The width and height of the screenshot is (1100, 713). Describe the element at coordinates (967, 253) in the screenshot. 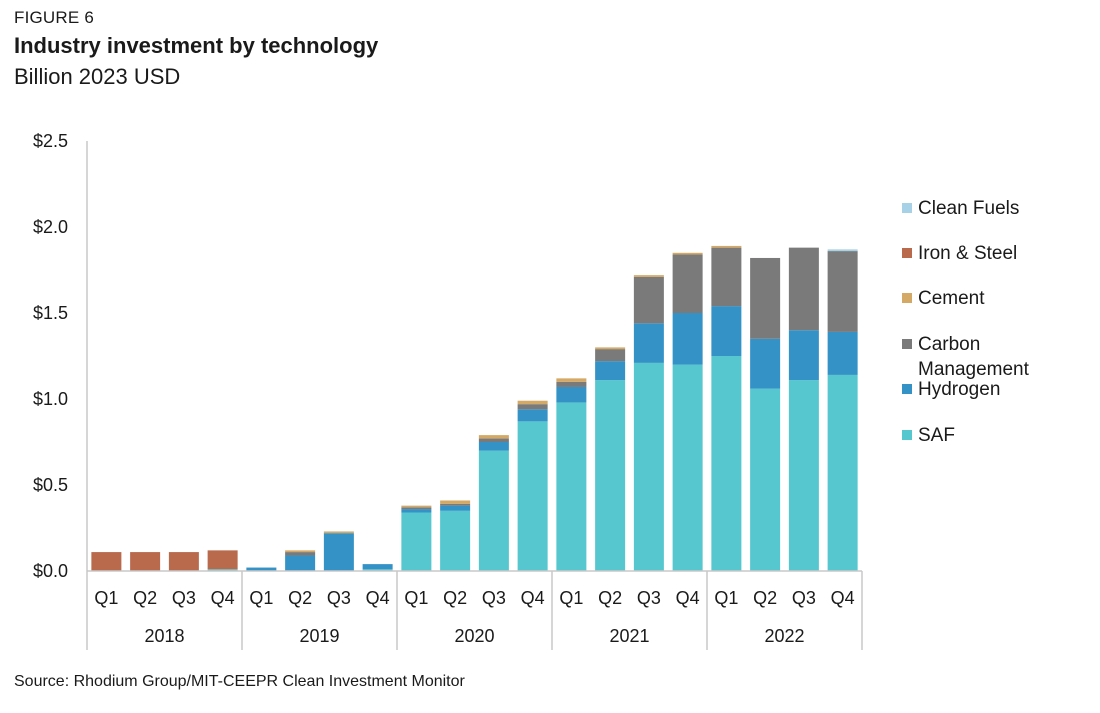

I see `legend-label: Iron & Steel` at that location.